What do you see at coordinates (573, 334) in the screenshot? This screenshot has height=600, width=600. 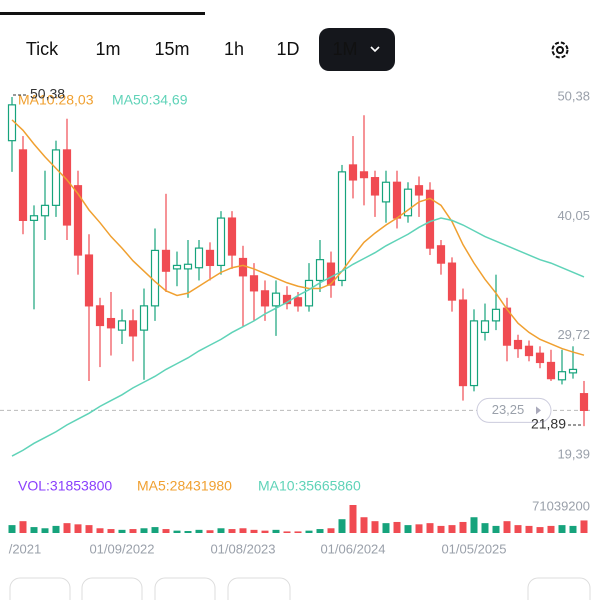 I see `y-tick-label: 29,72` at bounding box center [573, 334].